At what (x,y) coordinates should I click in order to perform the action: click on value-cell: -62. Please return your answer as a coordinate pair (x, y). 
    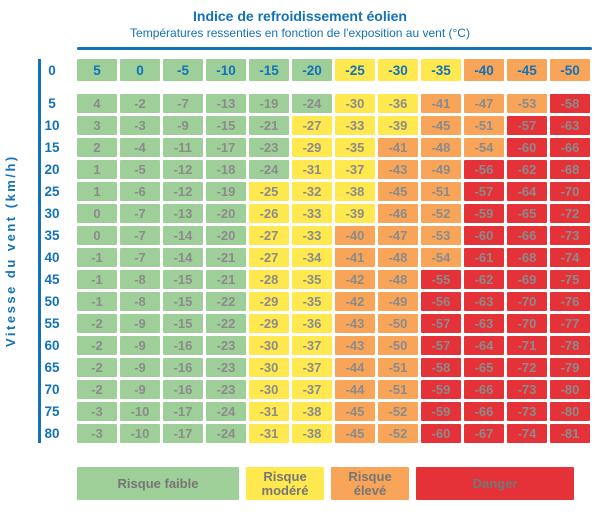
    Looking at the image, I should click on (527, 169).